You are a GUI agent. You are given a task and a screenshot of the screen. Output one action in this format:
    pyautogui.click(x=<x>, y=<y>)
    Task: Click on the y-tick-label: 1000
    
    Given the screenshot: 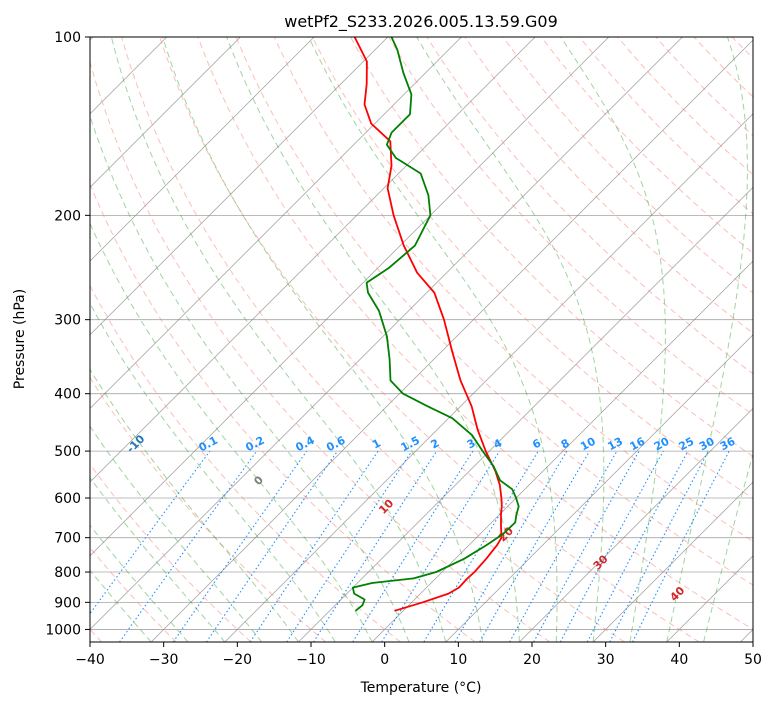 What is the action you would take?
    pyautogui.click(x=63, y=630)
    